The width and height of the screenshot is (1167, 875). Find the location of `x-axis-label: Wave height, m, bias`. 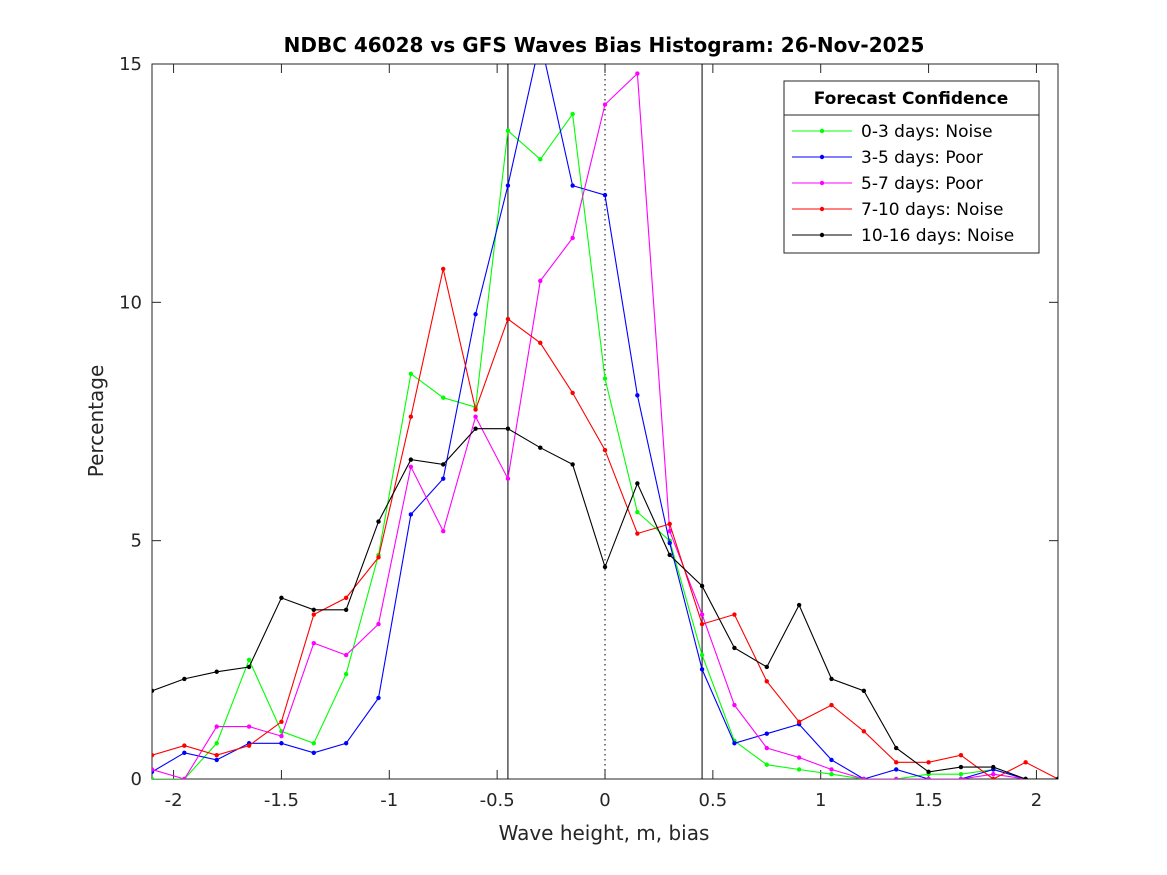

x-axis-label: Wave height, m, bias is located at coordinates (604, 833).